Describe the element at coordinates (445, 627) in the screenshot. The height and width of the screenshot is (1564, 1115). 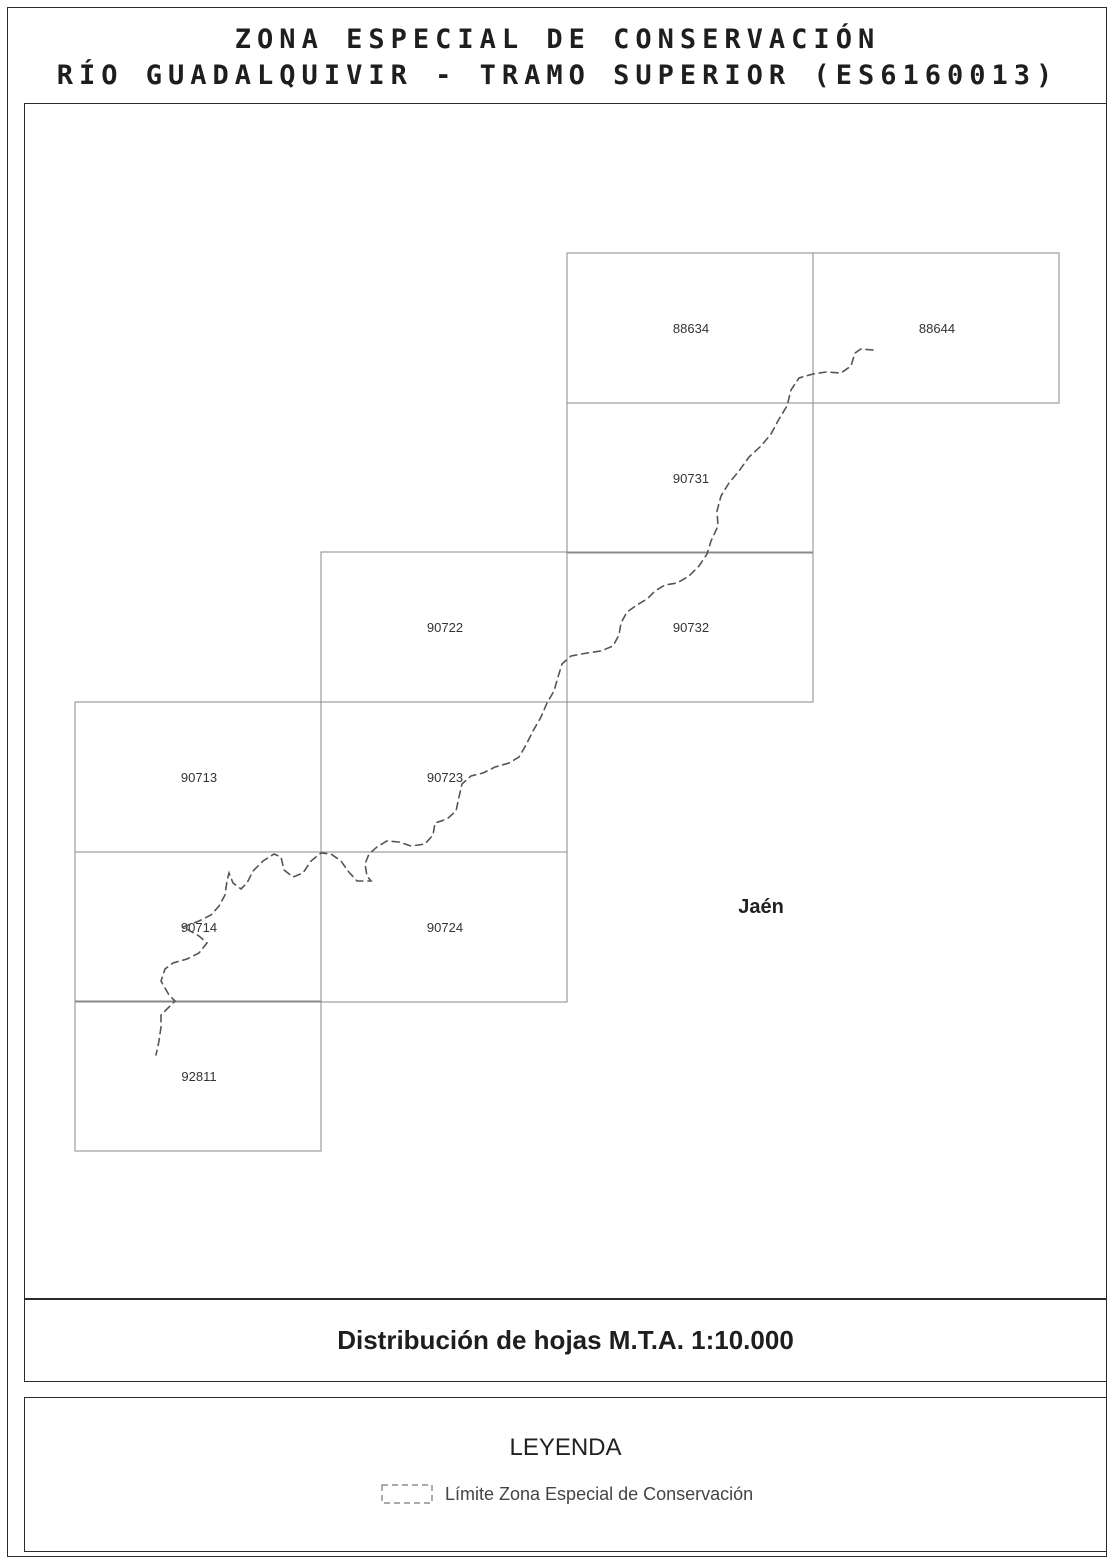
I see `sheet-label-90722: 90722` at that location.